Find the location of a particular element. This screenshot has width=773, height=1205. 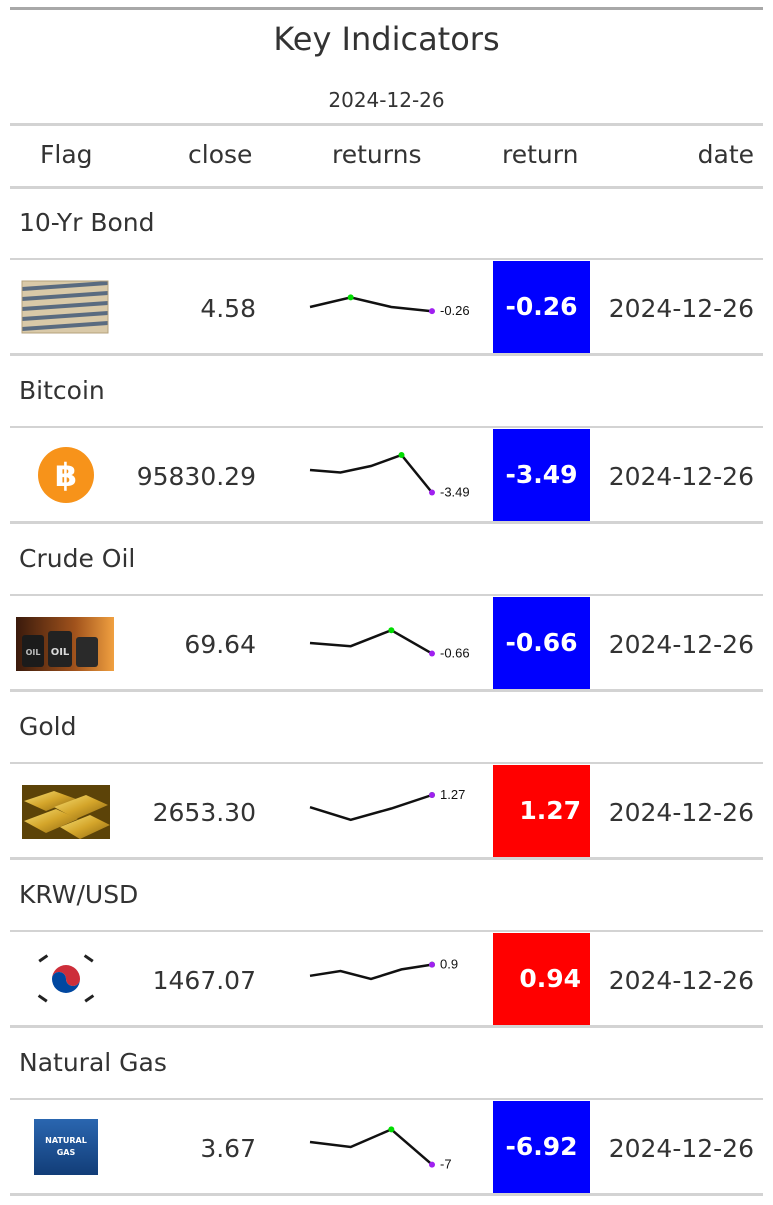

gold-bars-icon is located at coordinates (66, 813).